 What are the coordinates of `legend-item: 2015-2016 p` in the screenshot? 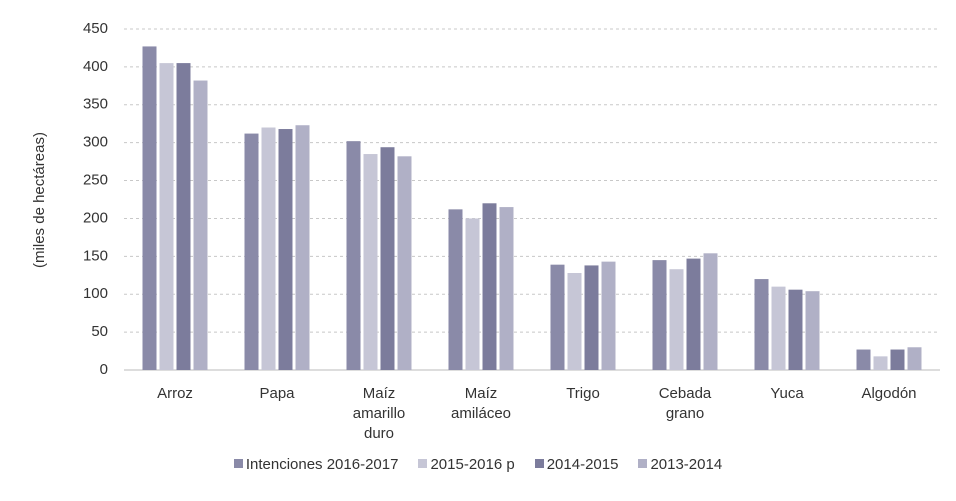 It's located at (466, 464).